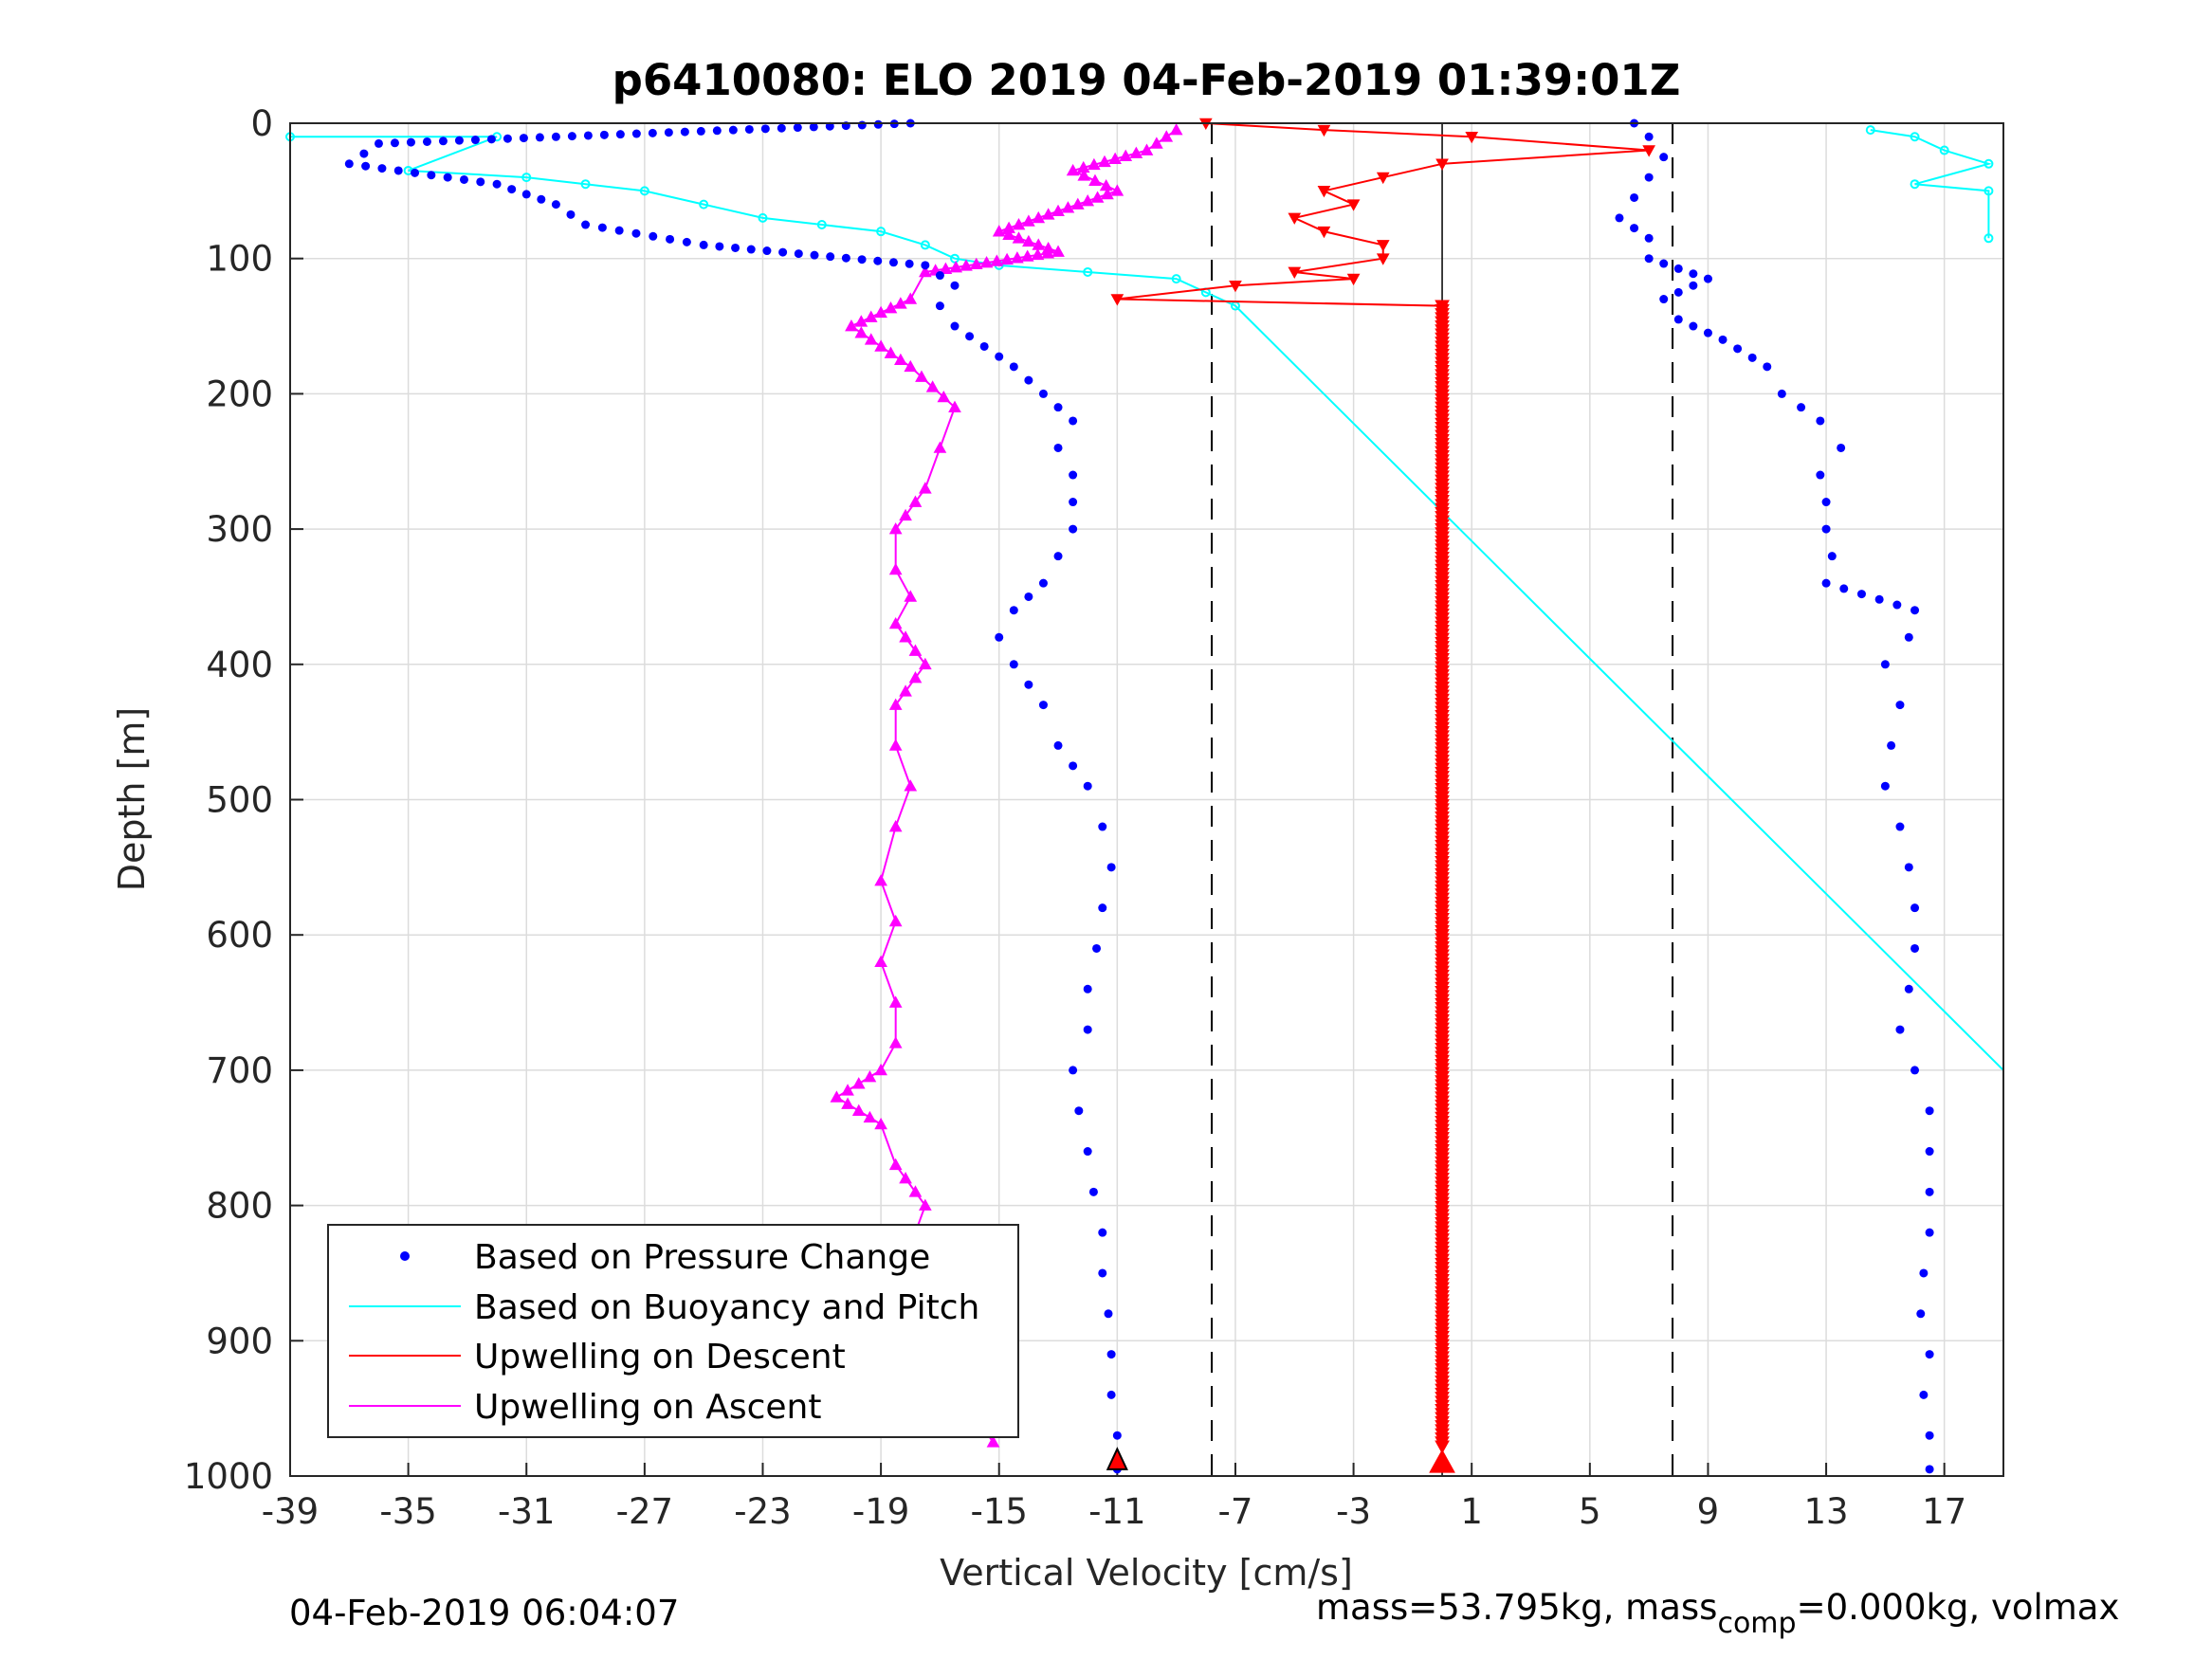 This screenshot has height=1659, width=2212. I want to click on x-tick-label: -39, so click(290, 1511).